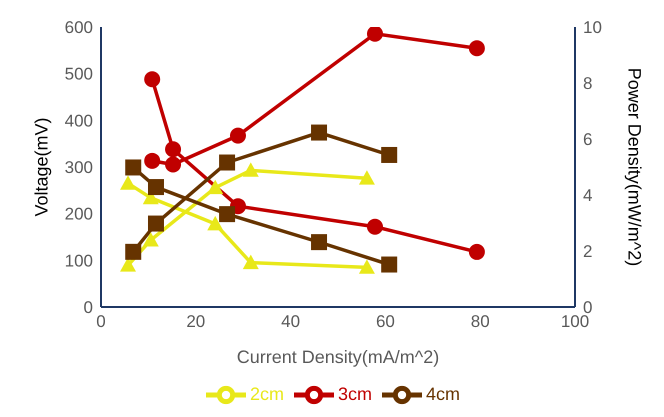  I want to click on y2-tick-label: 6, so click(587, 140).